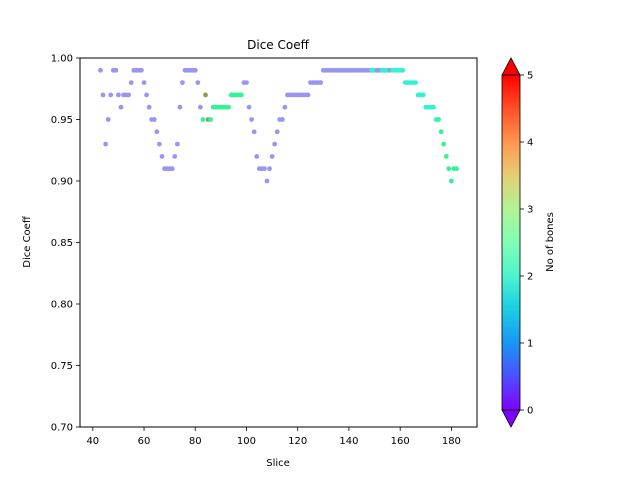 Image resolution: width=640 pixels, height=480 pixels. Describe the element at coordinates (62, 182) in the screenshot. I see `y-tick-label: 0.90` at that location.